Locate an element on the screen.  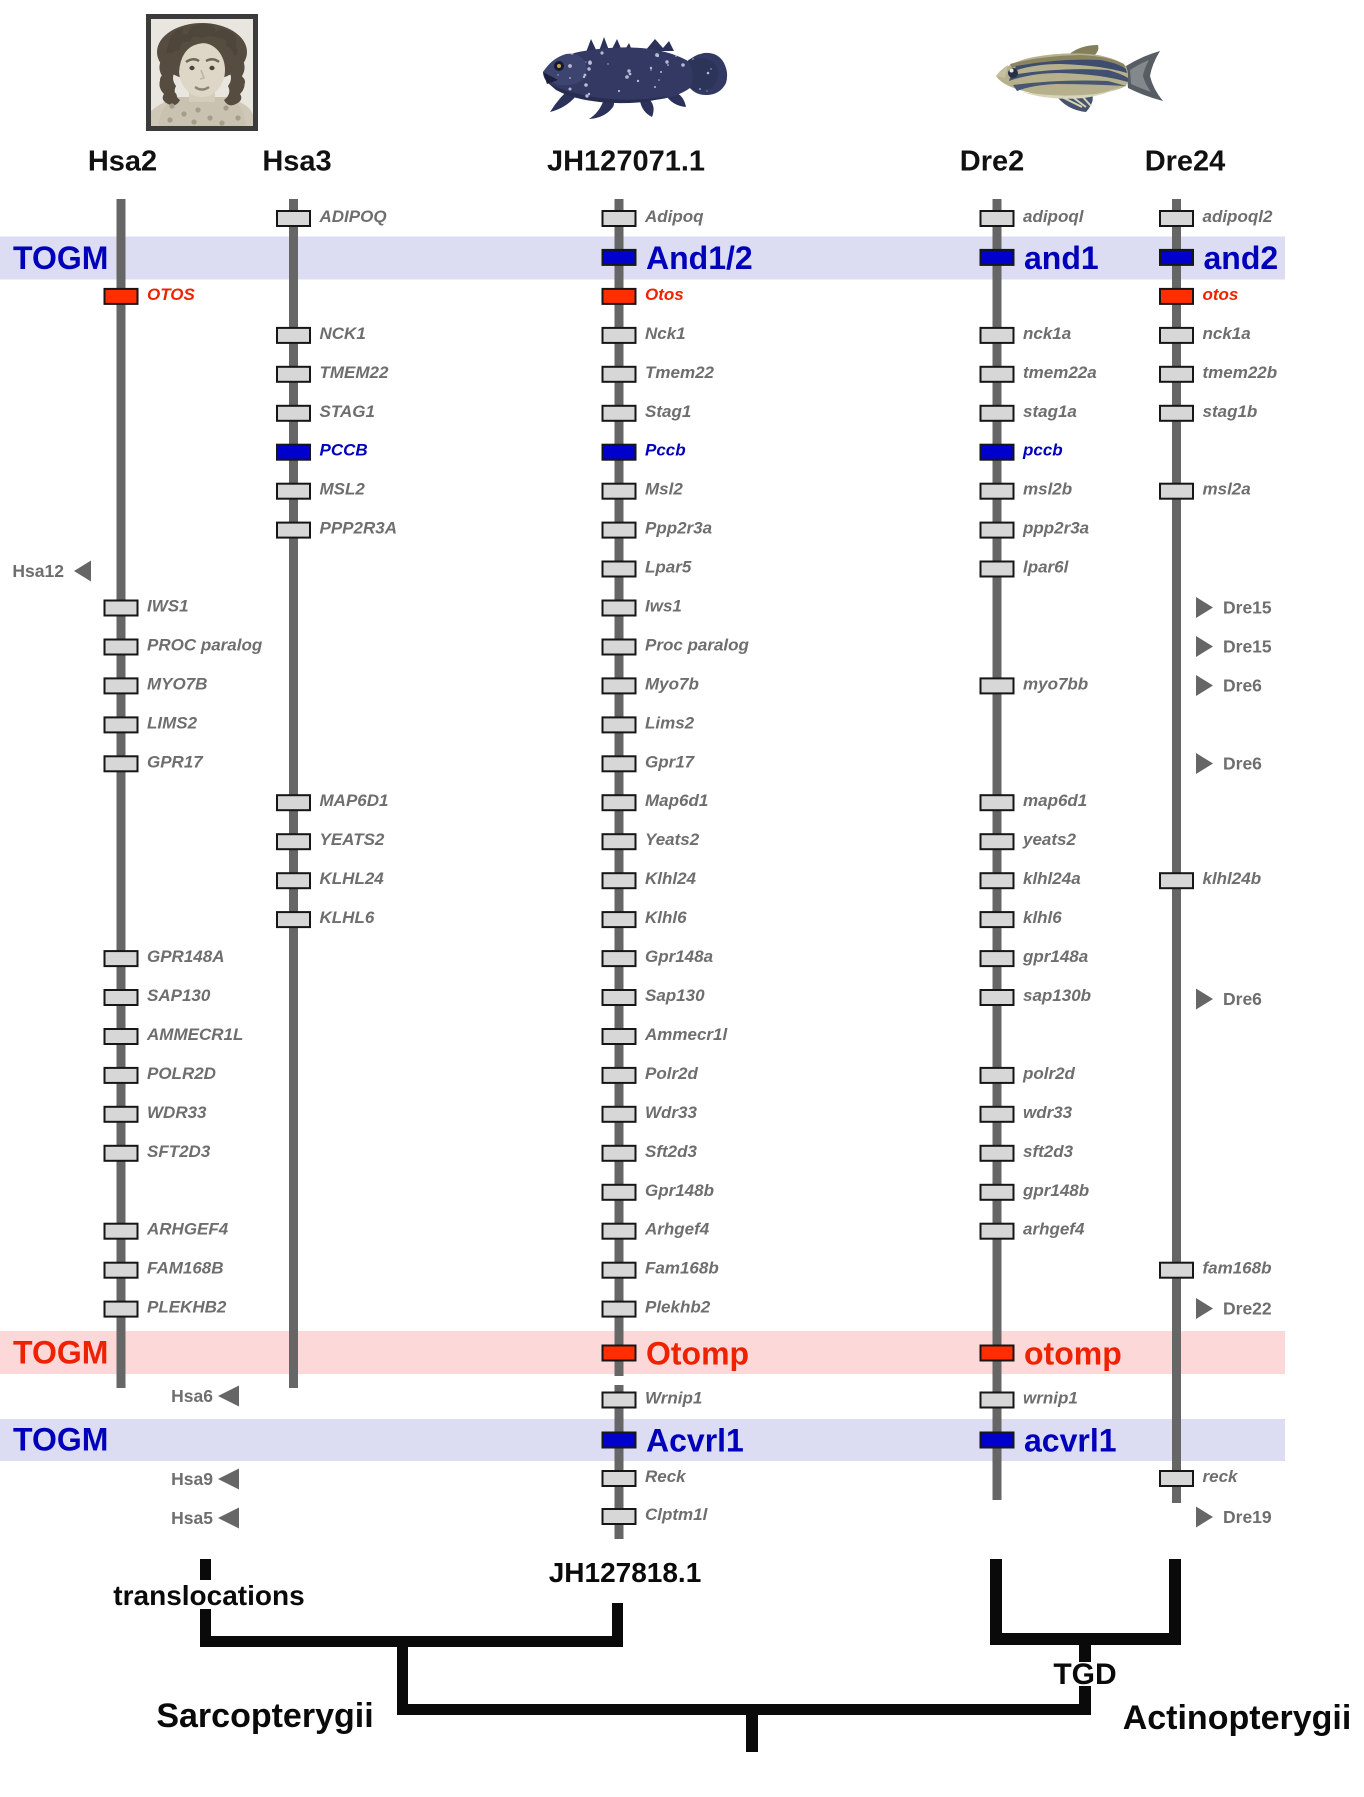
svg-text: Tmem22 is located at coordinates (680, 372).